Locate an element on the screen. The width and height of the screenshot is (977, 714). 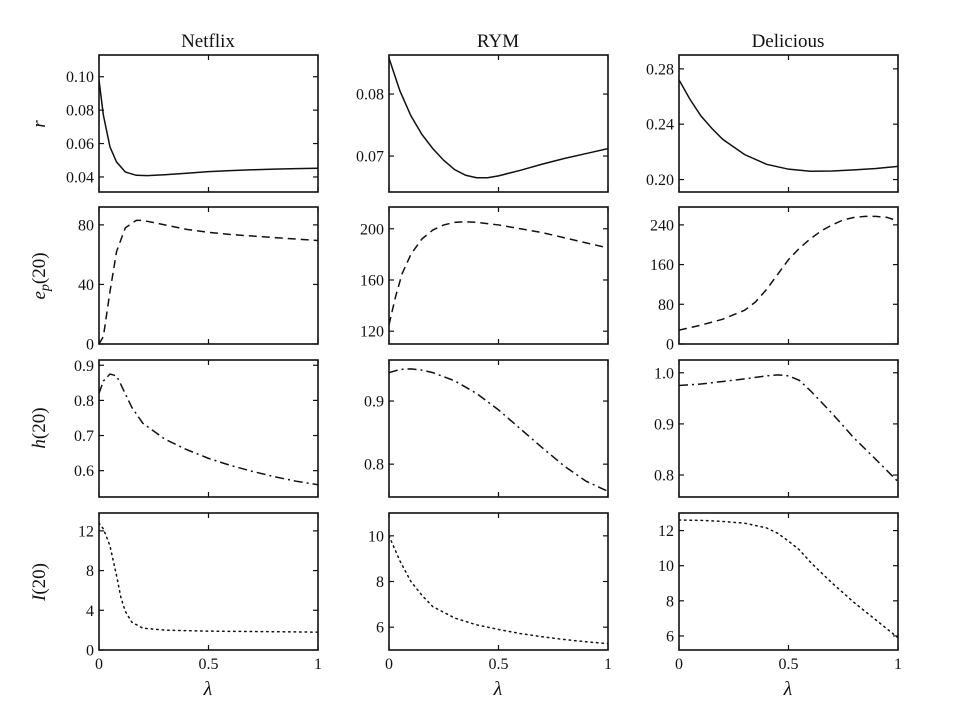
column-title-netflix: Netflix is located at coordinates (208, 41).